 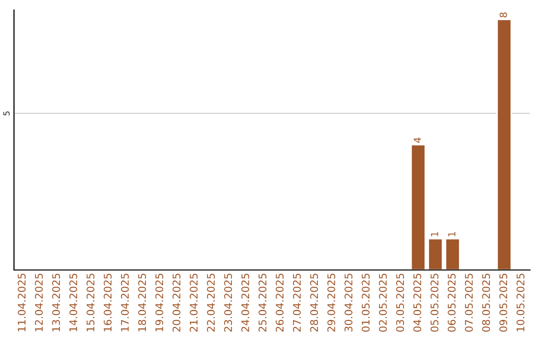 I want to click on x-tick-label: 04.05.2025, so click(x=417, y=303).